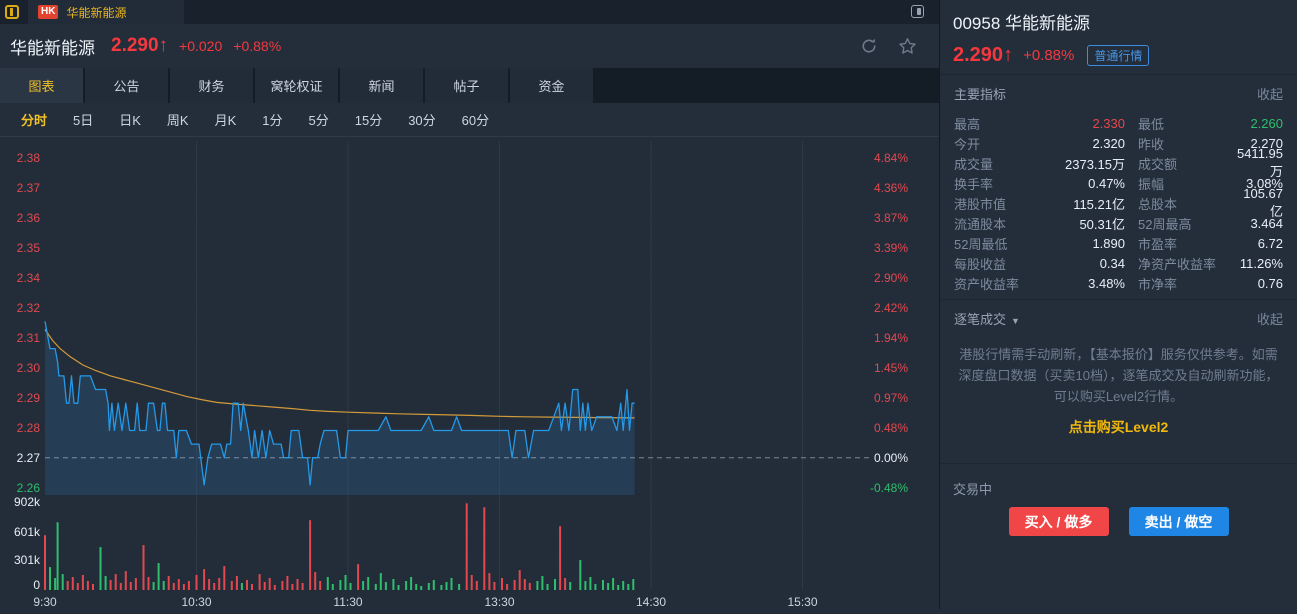 Image resolution: width=1297 pixels, height=614 pixels. Describe the element at coordinates (891, 248) in the screenshot. I see `pct-axis-label: 3.39%` at that location.